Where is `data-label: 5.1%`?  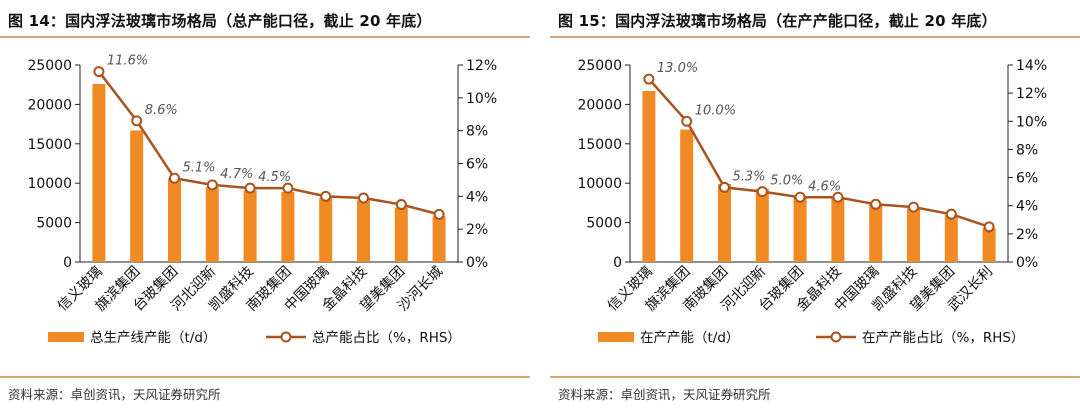 data-label: 5.1% is located at coordinates (199, 167).